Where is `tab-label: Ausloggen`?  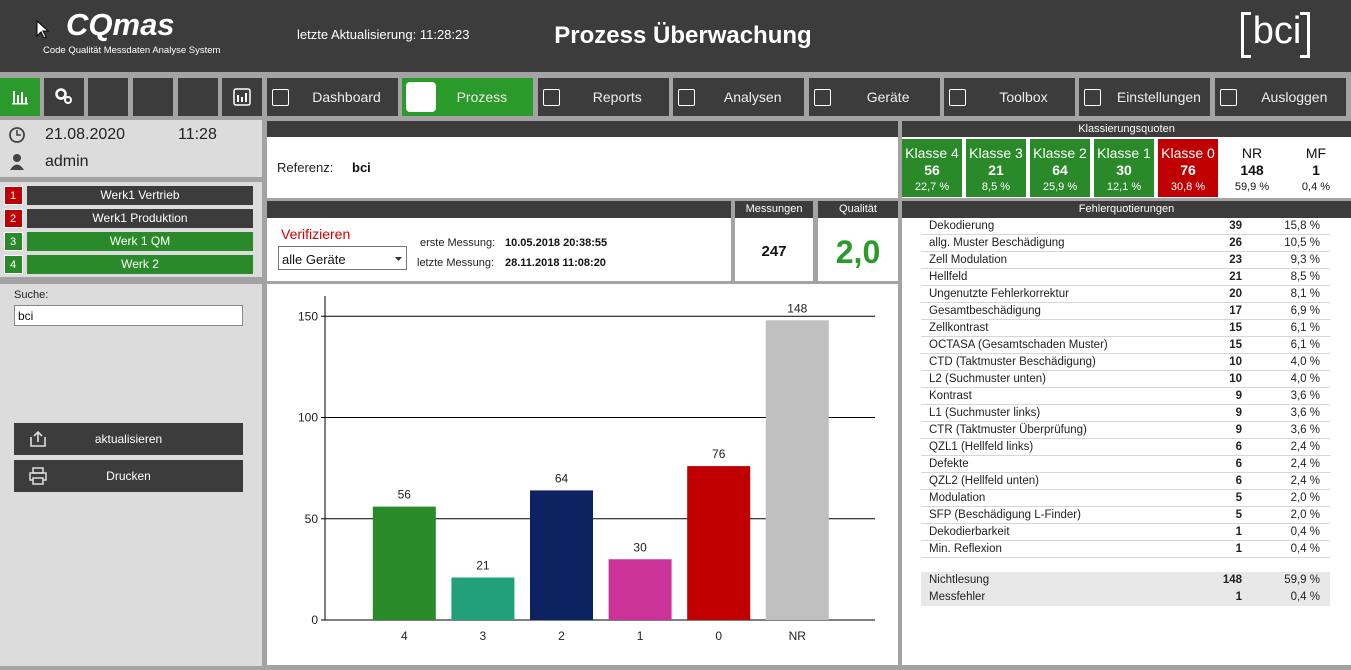
tab-label: Ausloggen is located at coordinates (1294, 97).